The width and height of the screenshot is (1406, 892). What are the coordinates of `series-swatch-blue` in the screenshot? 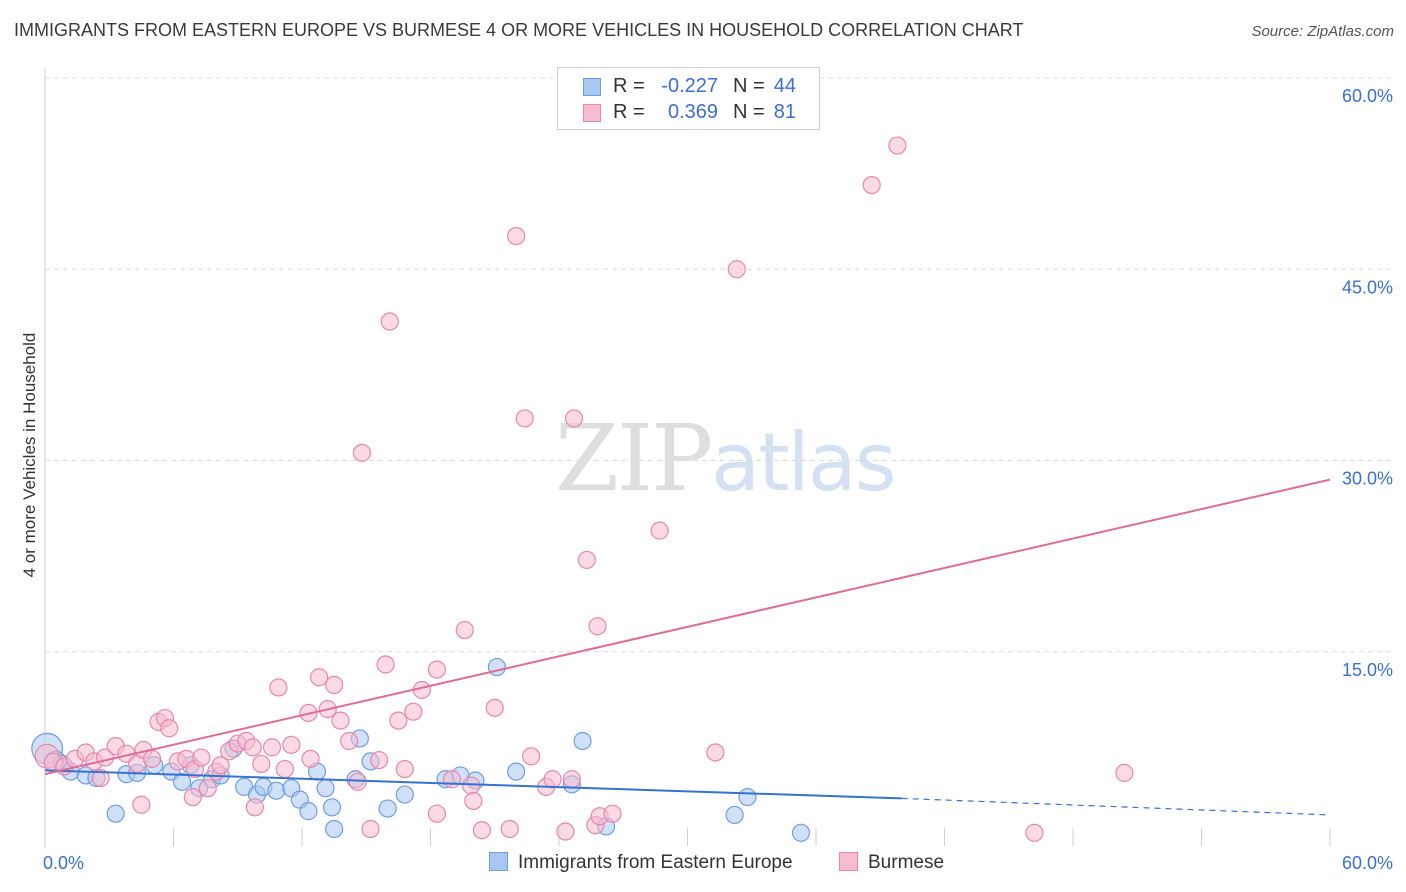 It's located at (498, 861).